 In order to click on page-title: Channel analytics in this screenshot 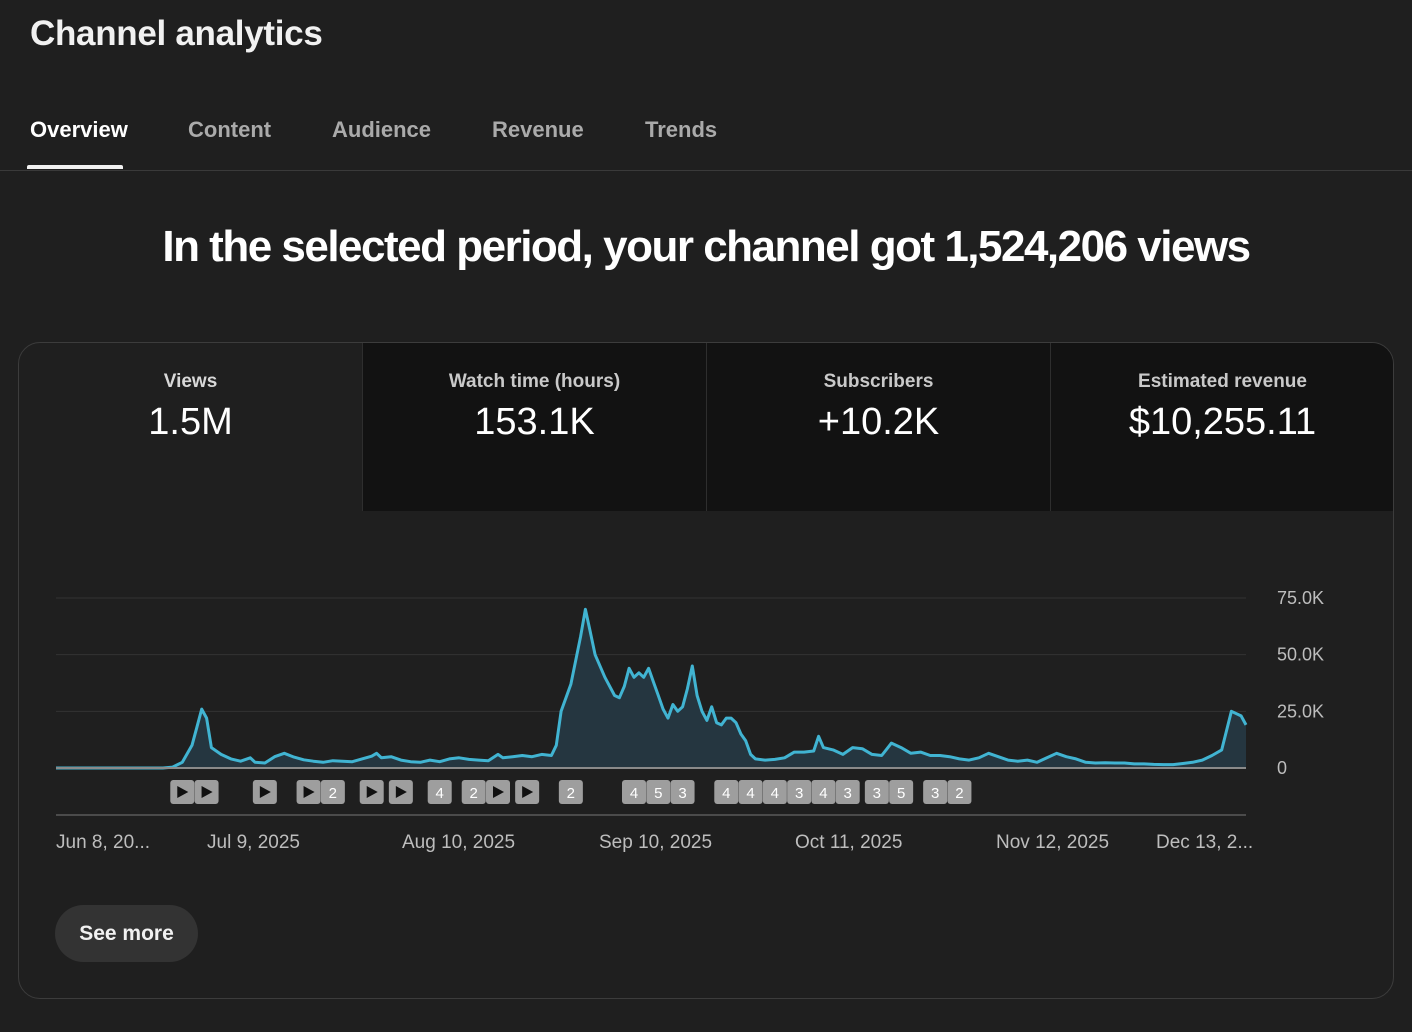, I will do `click(176, 33)`.